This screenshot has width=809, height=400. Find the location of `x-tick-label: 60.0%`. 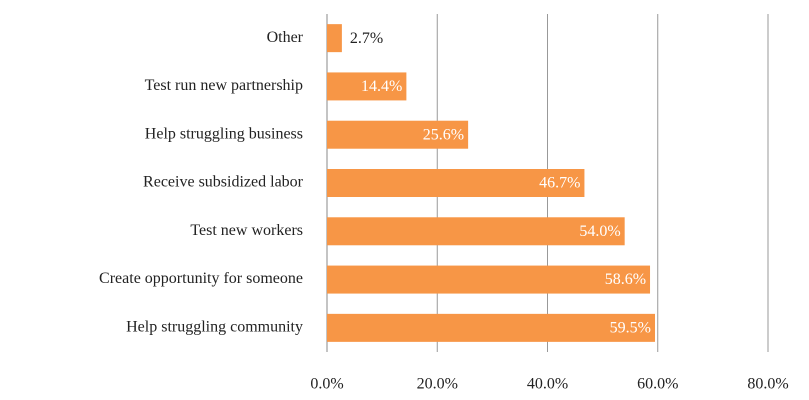

x-tick-label: 60.0% is located at coordinates (657, 384).